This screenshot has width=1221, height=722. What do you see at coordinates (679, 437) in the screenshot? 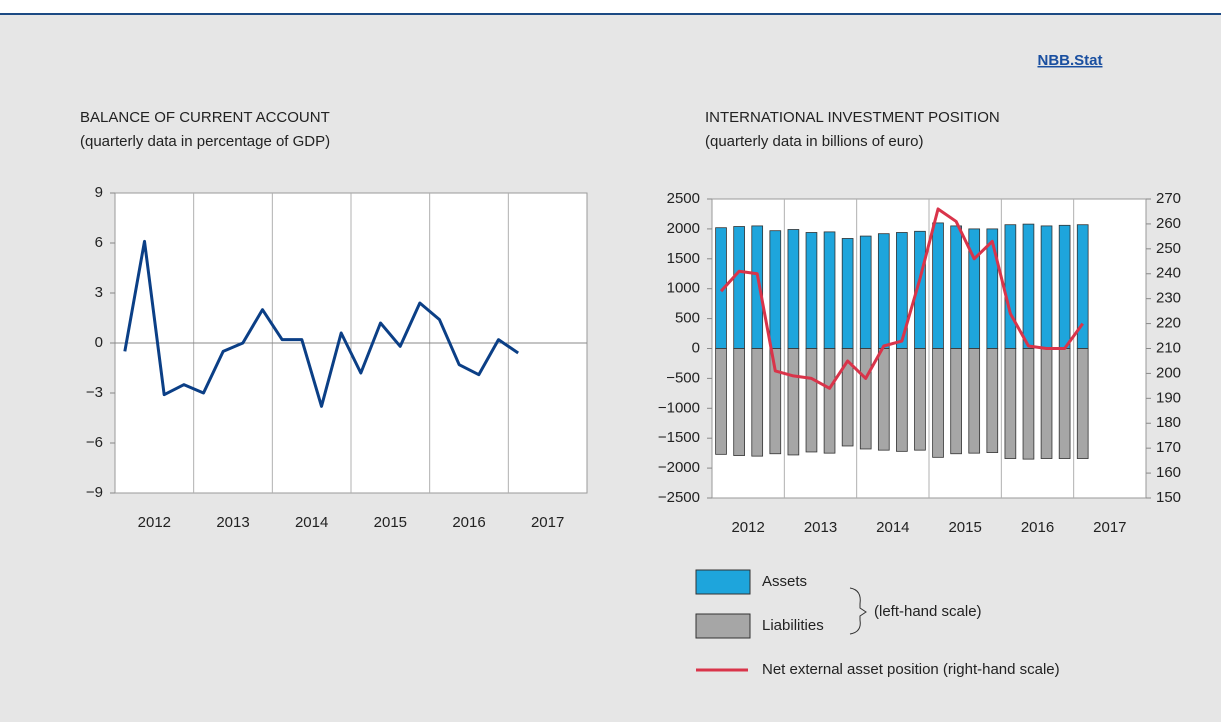
I see `y-tick-label: −1500` at bounding box center [679, 437].